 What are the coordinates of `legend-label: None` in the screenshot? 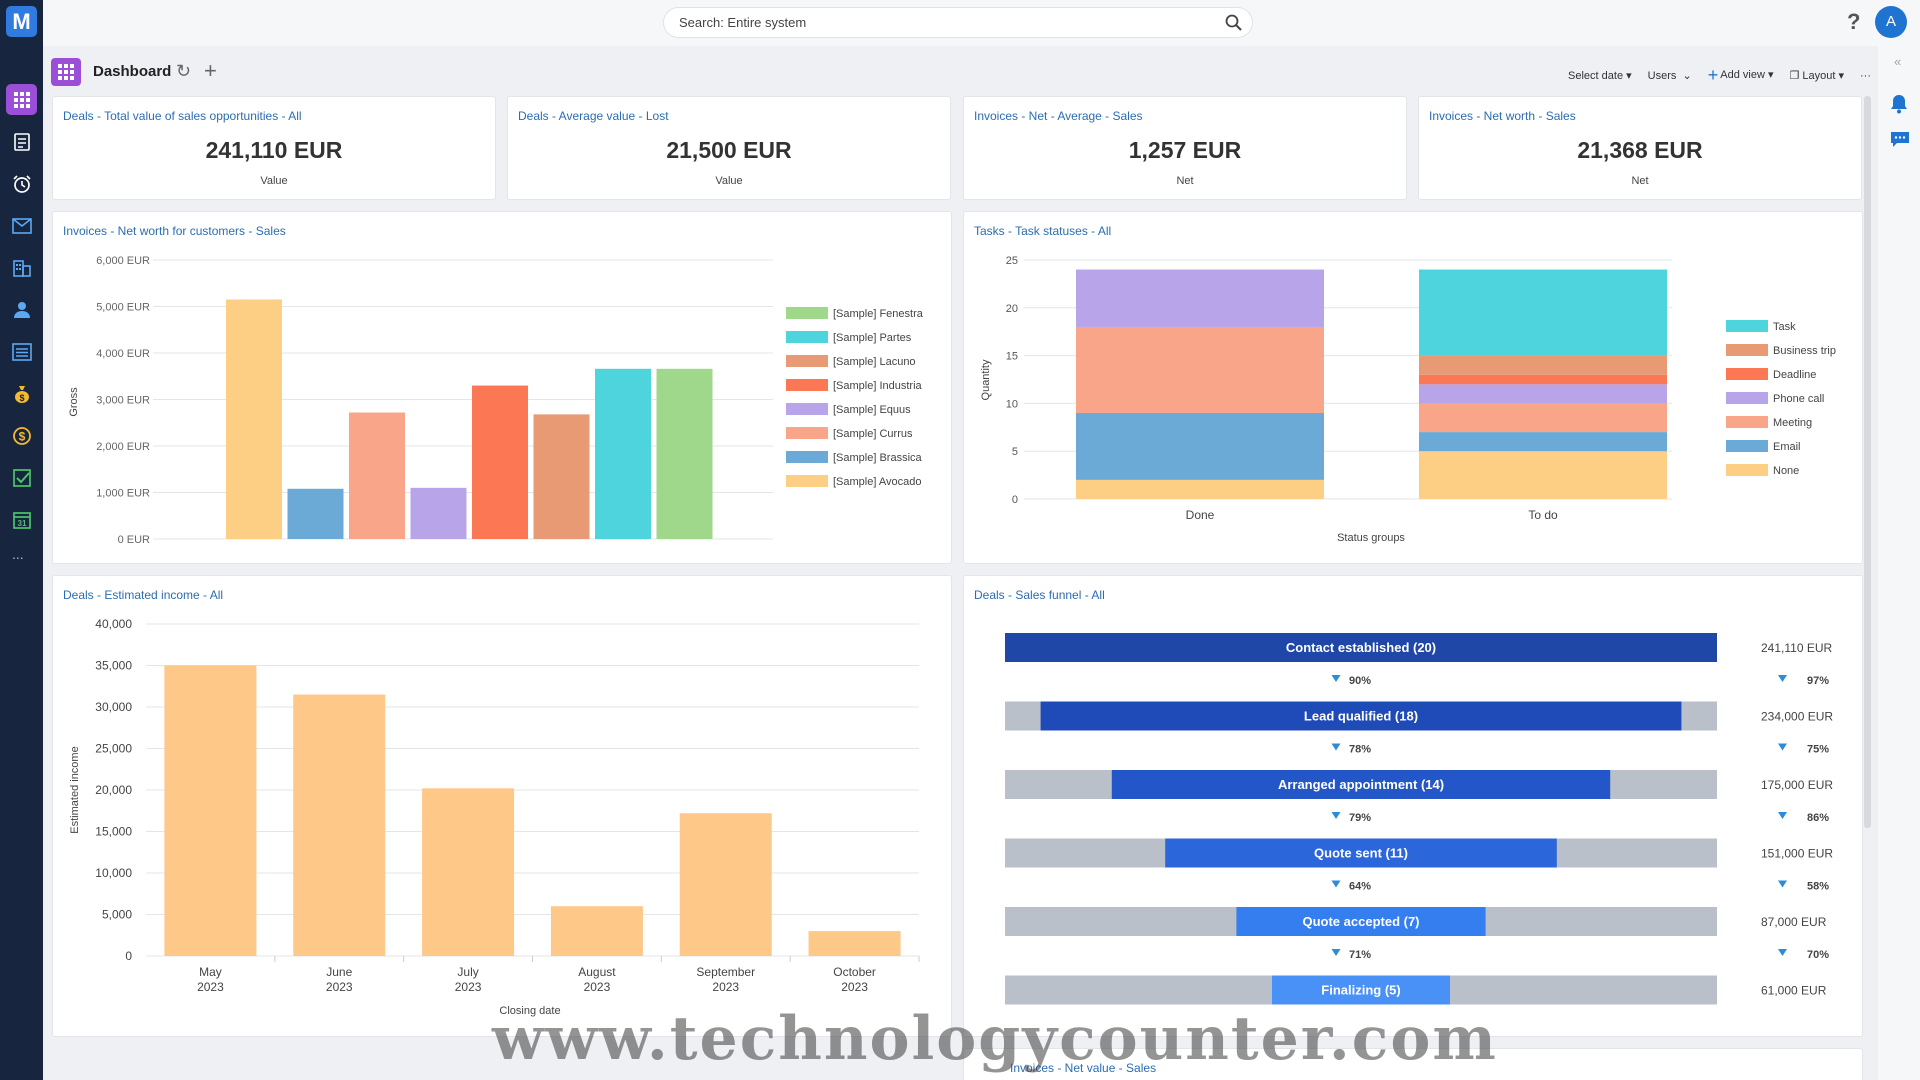 It's located at (1786, 471).